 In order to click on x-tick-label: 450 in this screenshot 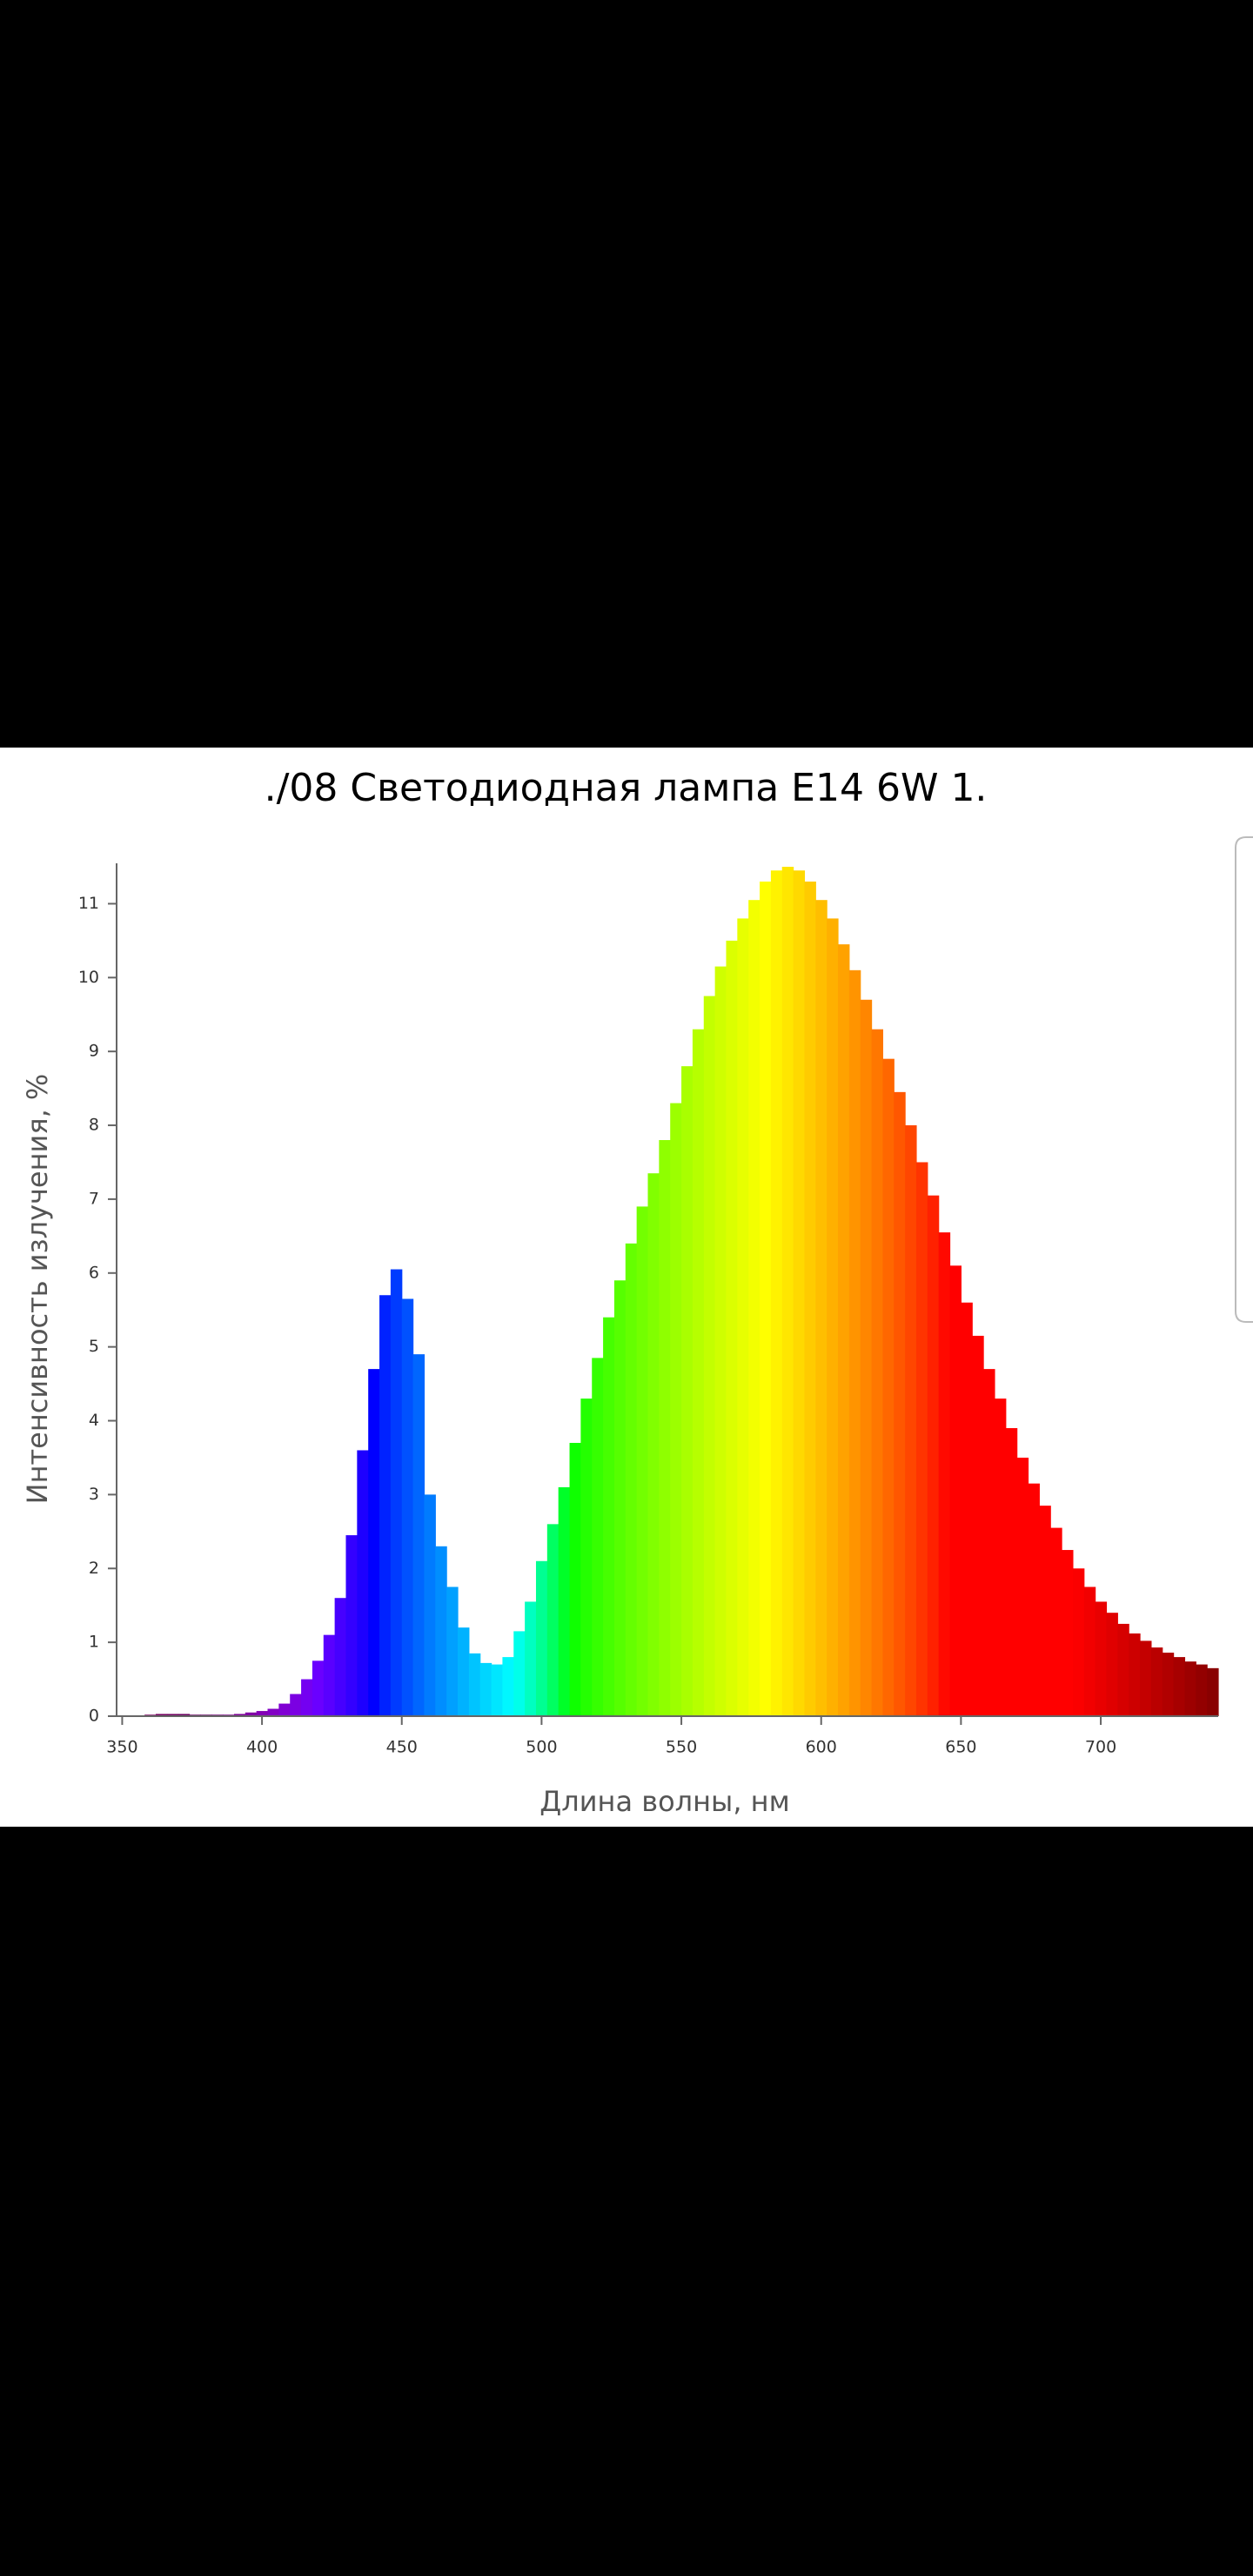, I will do `click(402, 1747)`.